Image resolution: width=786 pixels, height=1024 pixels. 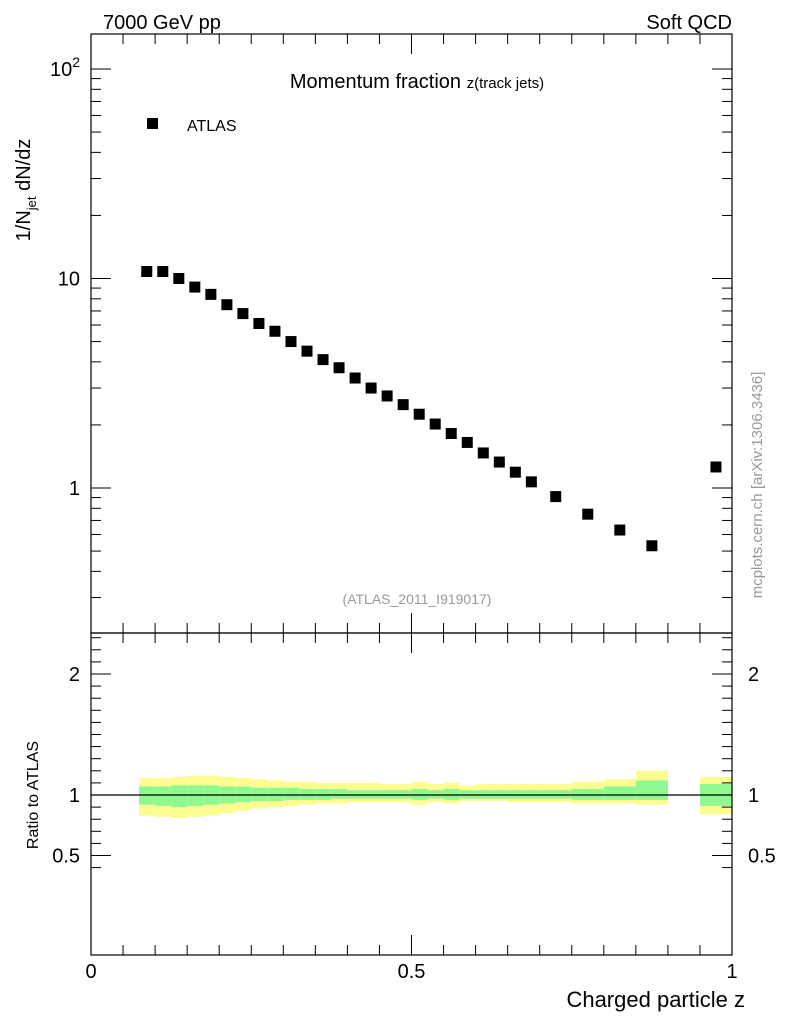 I want to click on y-tick-label: 1, so click(x=74, y=489).